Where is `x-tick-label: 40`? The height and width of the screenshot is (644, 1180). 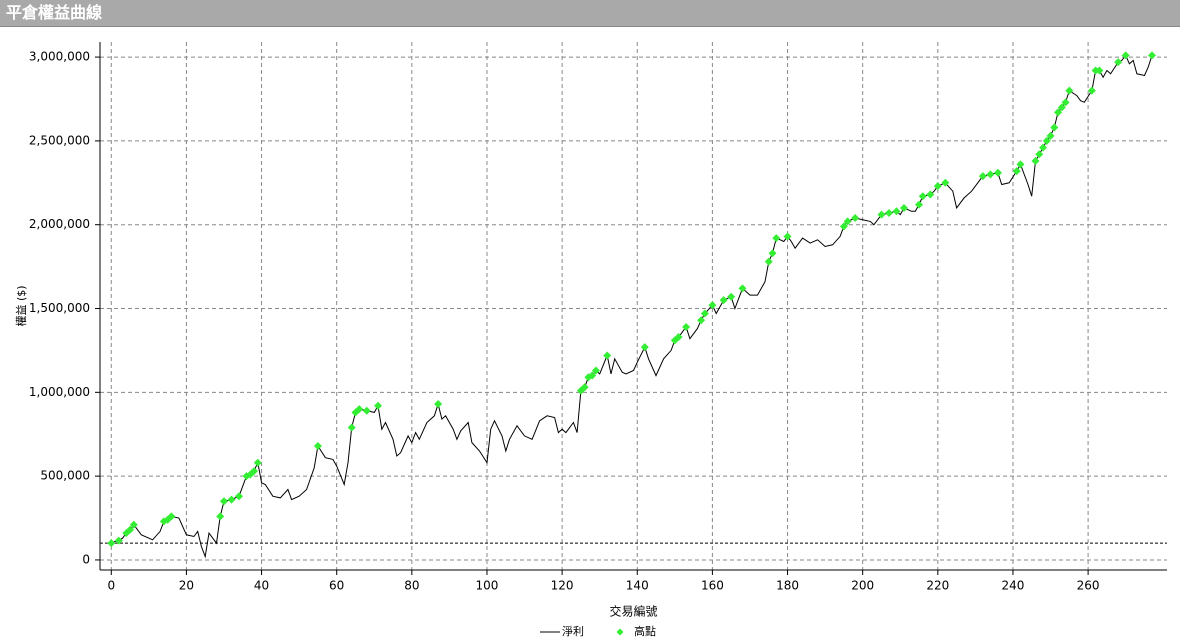
x-tick-label: 40 is located at coordinates (261, 586).